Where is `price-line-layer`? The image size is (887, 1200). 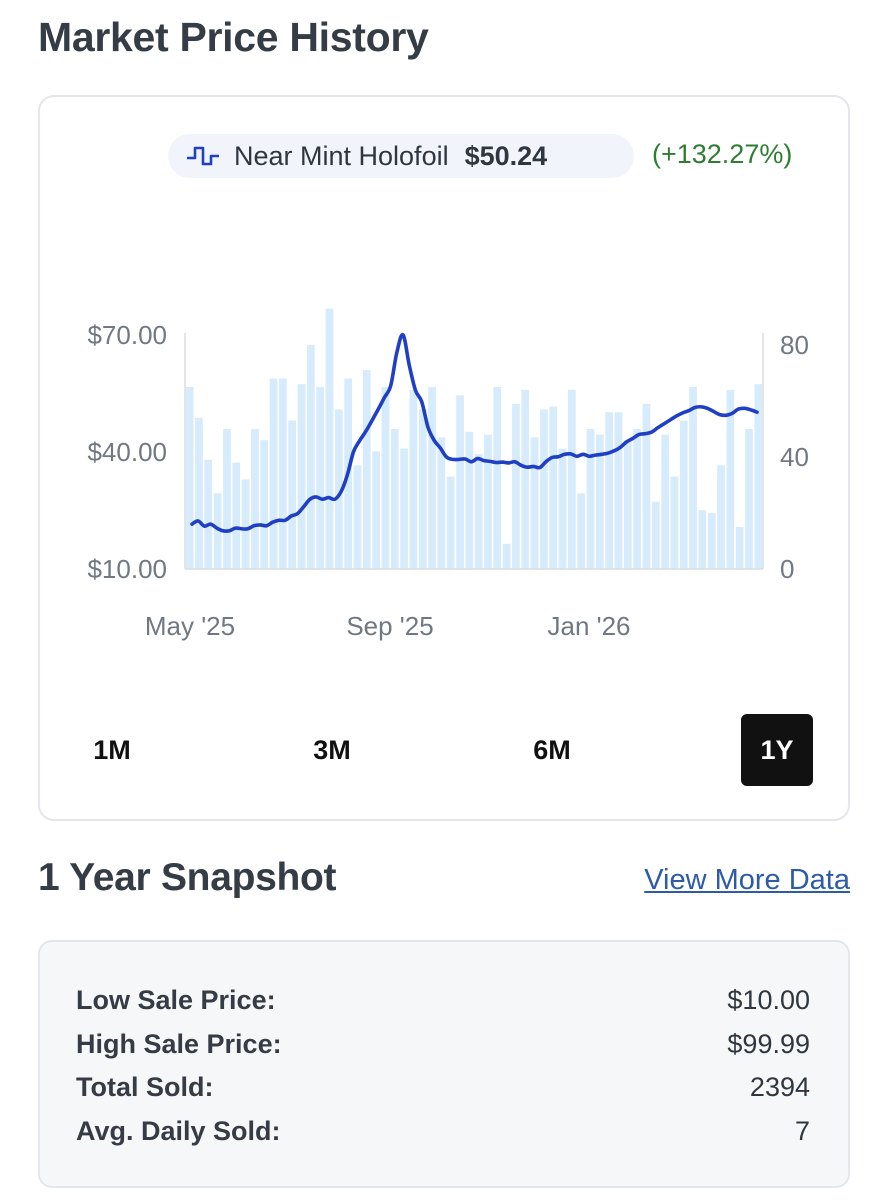 price-line-layer is located at coordinates (474, 432).